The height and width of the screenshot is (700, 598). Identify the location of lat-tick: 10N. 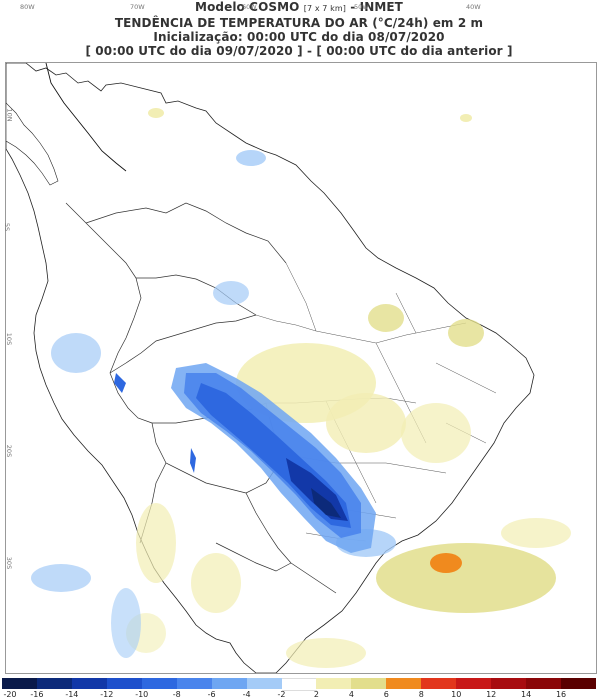
(9, 115).